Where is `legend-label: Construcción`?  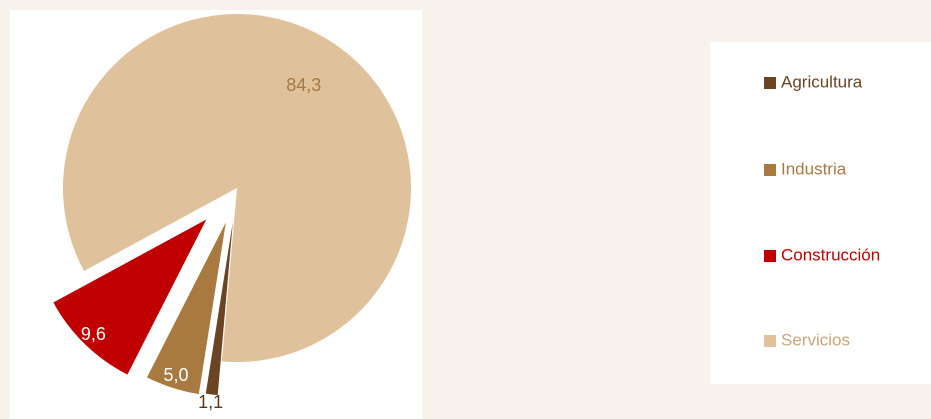 legend-label: Construcción is located at coordinates (830, 254).